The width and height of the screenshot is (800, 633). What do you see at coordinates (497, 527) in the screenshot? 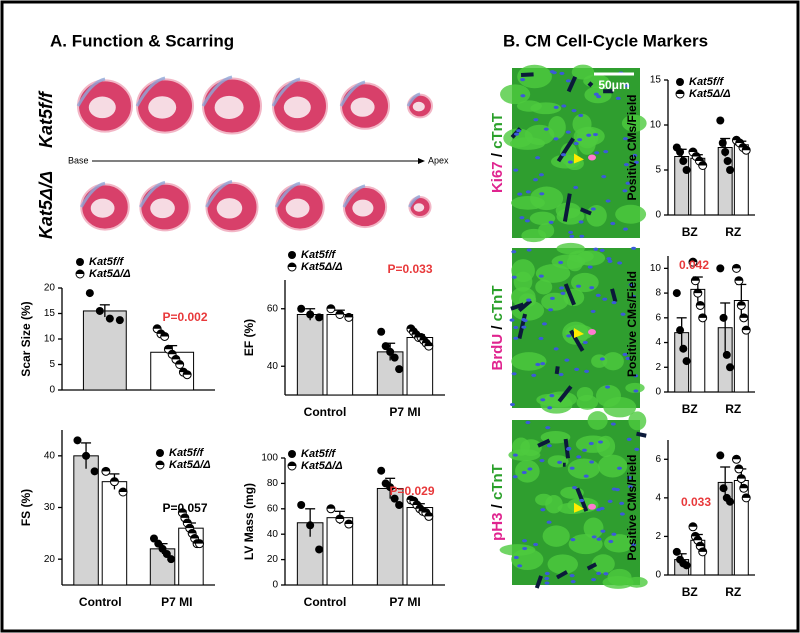
I see `stain-marker: pH3` at bounding box center [497, 527].